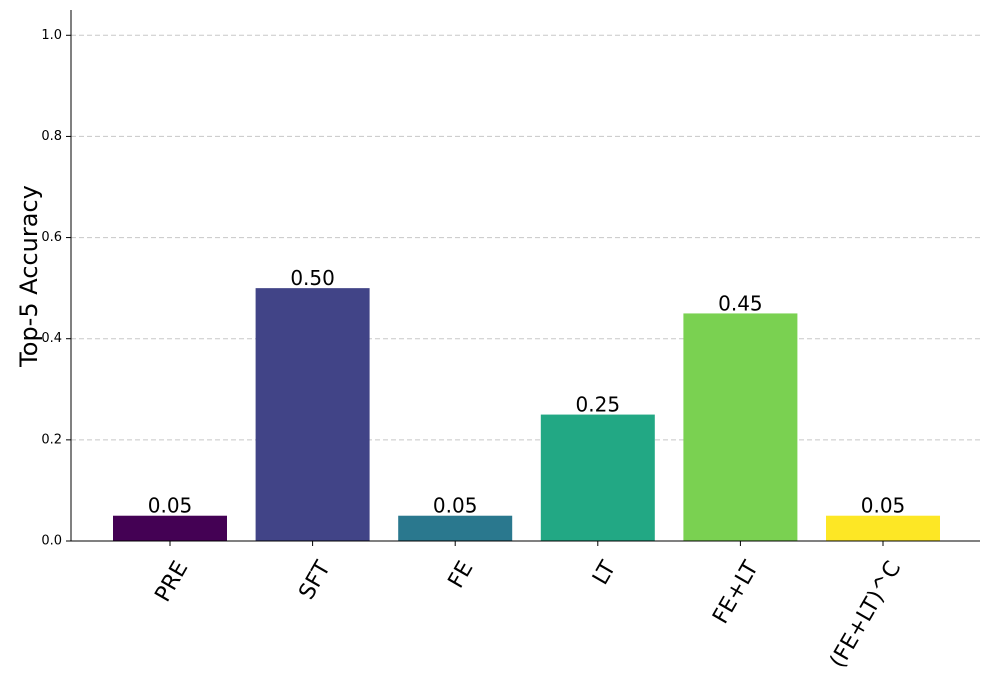 The image size is (989, 690). What do you see at coordinates (461, 575) in the screenshot?
I see `x-tick-label: FE` at bounding box center [461, 575].